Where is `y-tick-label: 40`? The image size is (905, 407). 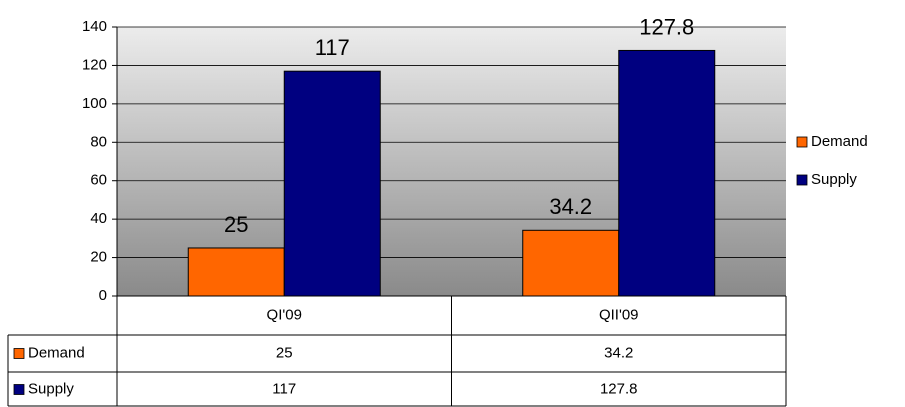
y-tick-label: 40 is located at coordinates (98, 218).